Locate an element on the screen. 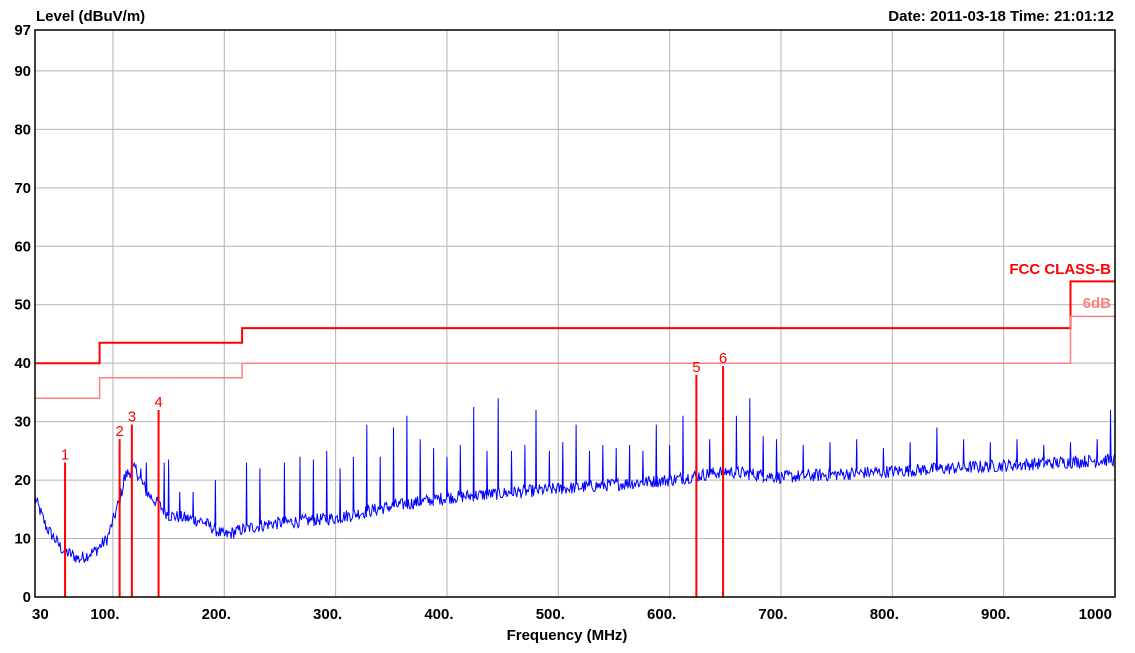 This screenshot has height=653, width=1135. y-tick-label: 70 is located at coordinates (22, 188).